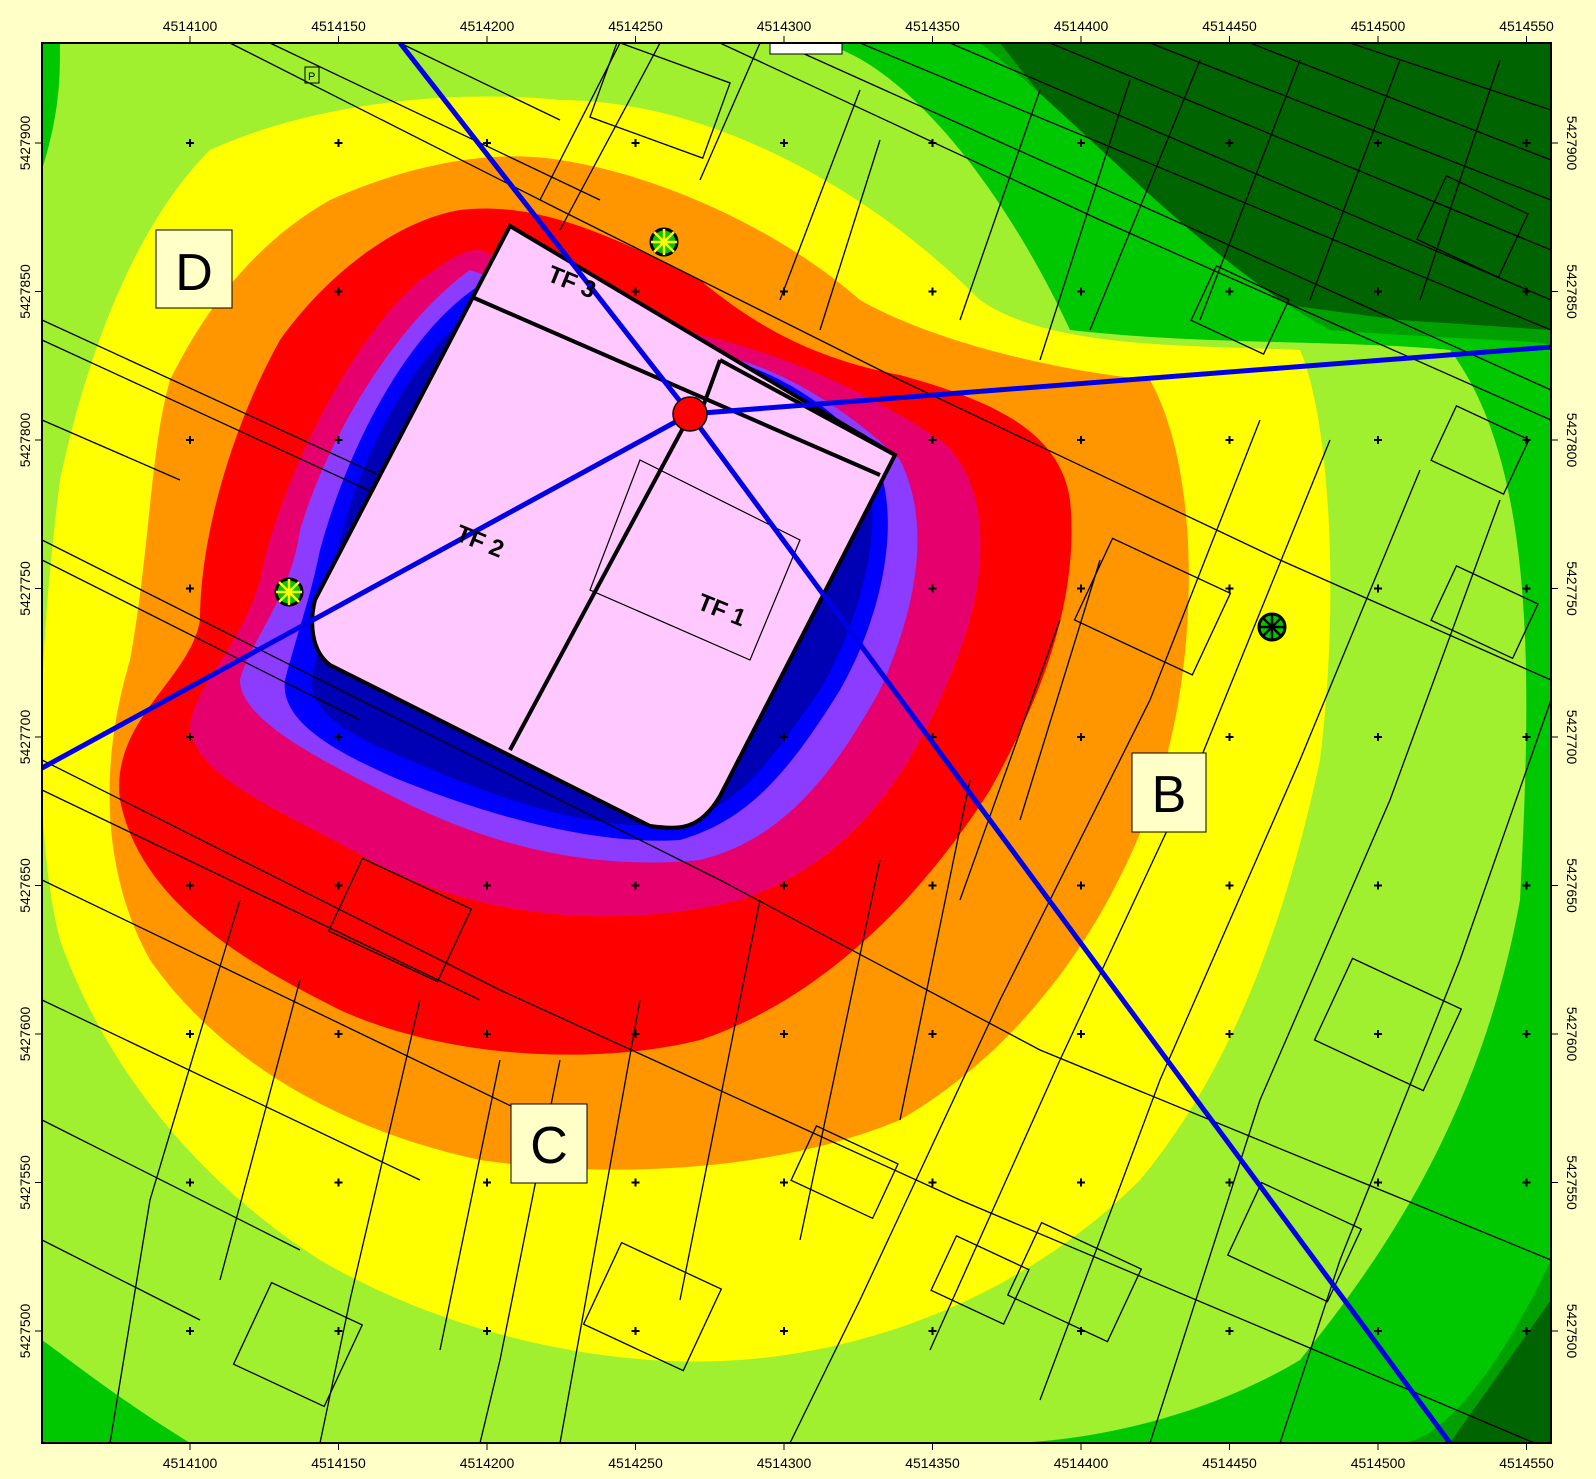  Describe the element at coordinates (25, 885) in the screenshot. I see `y-tick-label-left: 5427650` at that location.